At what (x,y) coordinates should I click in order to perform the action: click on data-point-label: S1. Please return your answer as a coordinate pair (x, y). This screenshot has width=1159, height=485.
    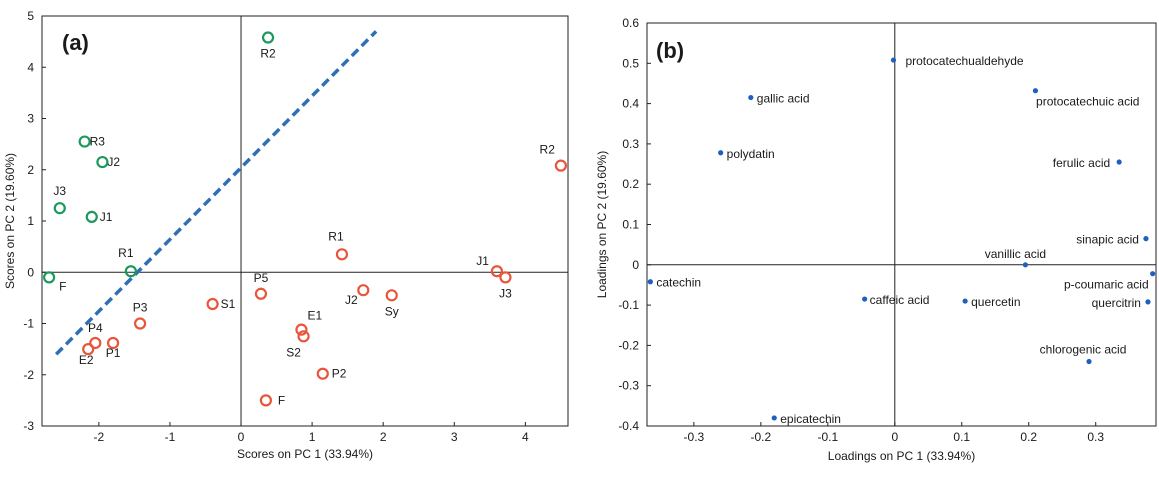
    Looking at the image, I should click on (228, 304).